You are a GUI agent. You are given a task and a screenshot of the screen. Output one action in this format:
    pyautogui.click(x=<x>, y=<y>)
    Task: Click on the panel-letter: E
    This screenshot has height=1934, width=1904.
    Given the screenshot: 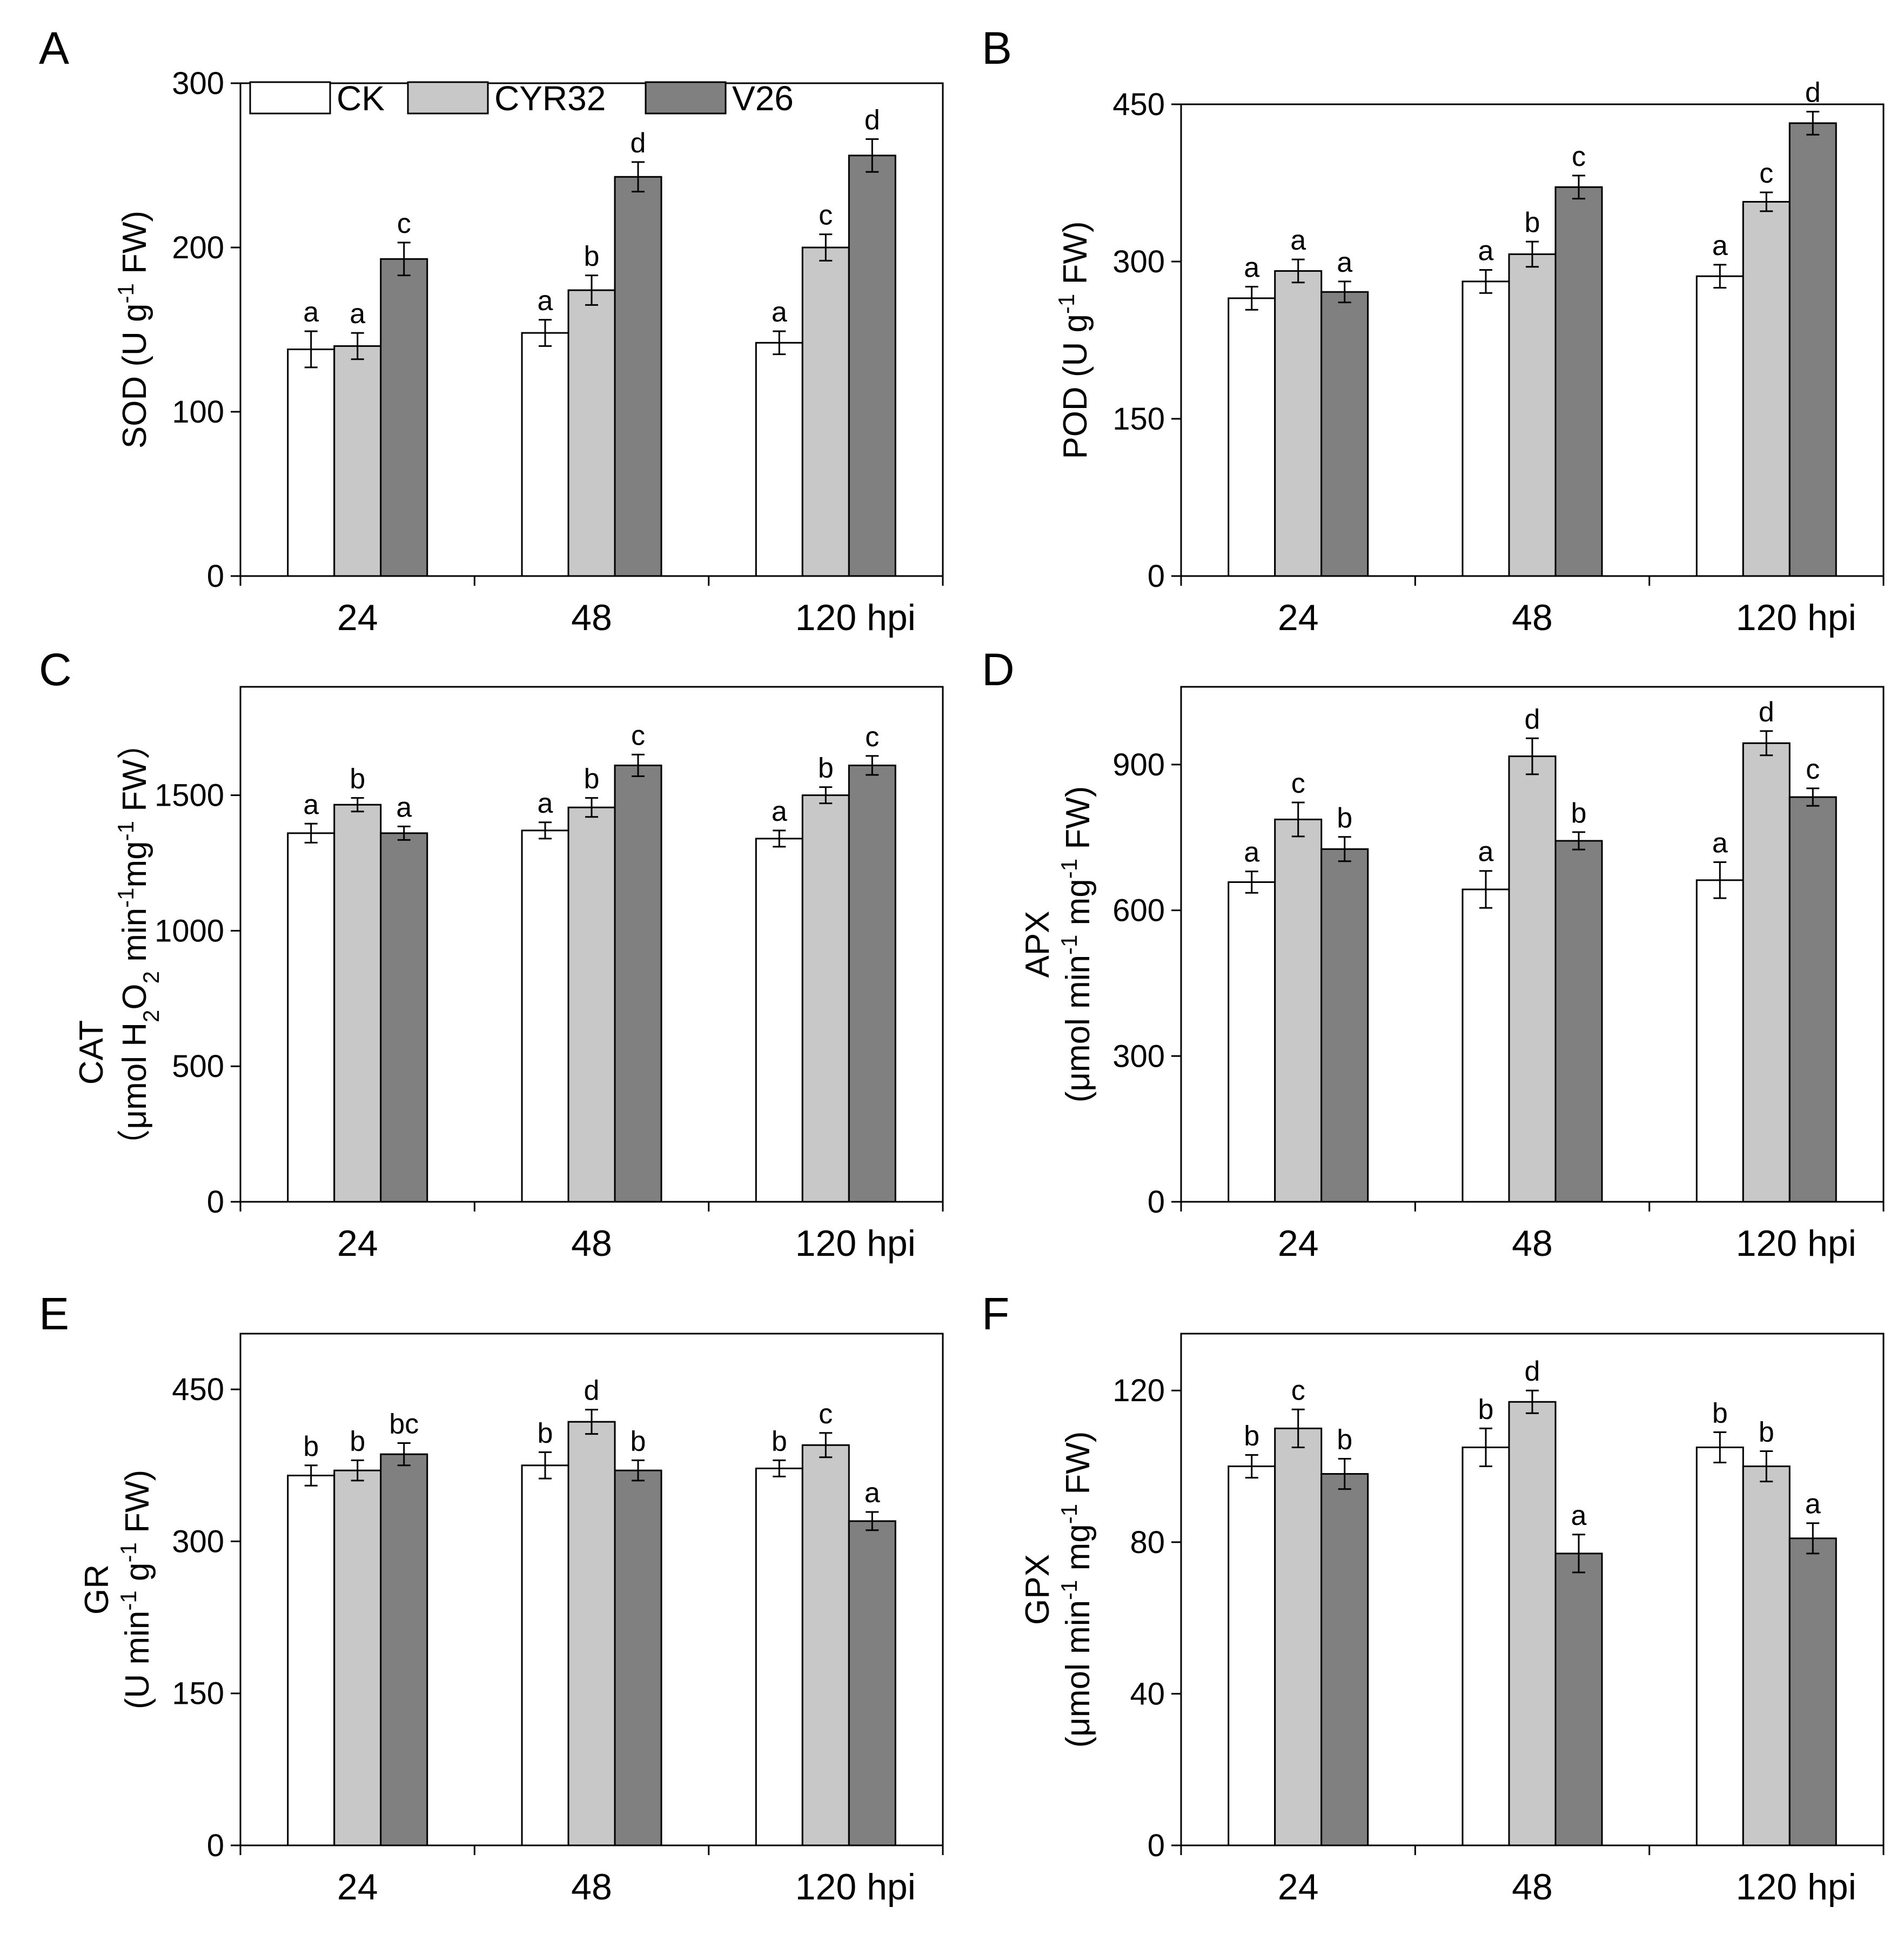 What is the action you would take?
    pyautogui.click(x=54, y=1313)
    